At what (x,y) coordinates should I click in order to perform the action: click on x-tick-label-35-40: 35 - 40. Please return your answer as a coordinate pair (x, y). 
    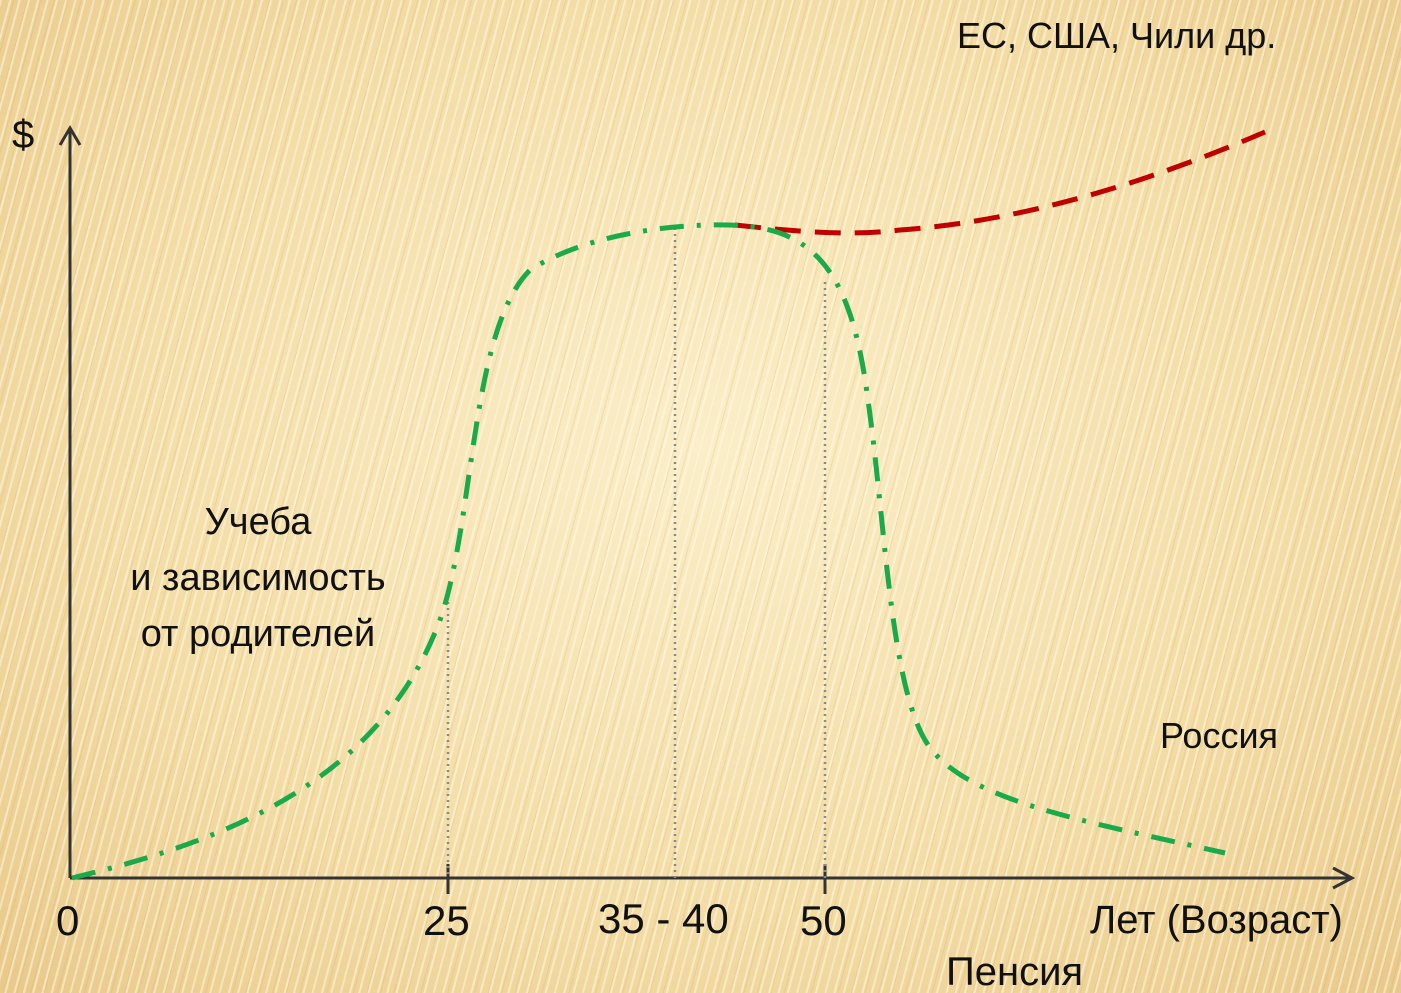
    Looking at the image, I should click on (663, 918).